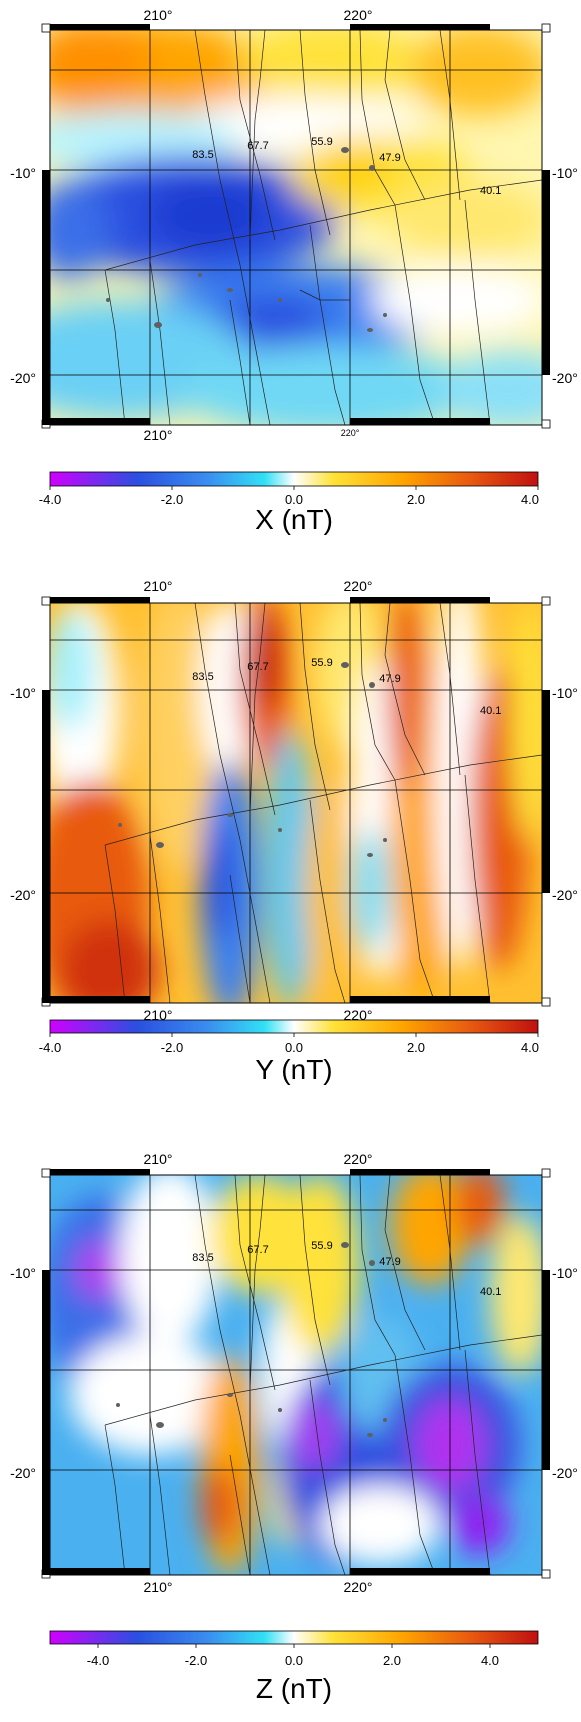 The width and height of the screenshot is (581, 1722). Describe the element at coordinates (252, 759) in the screenshot. I see `islands-y` at that location.